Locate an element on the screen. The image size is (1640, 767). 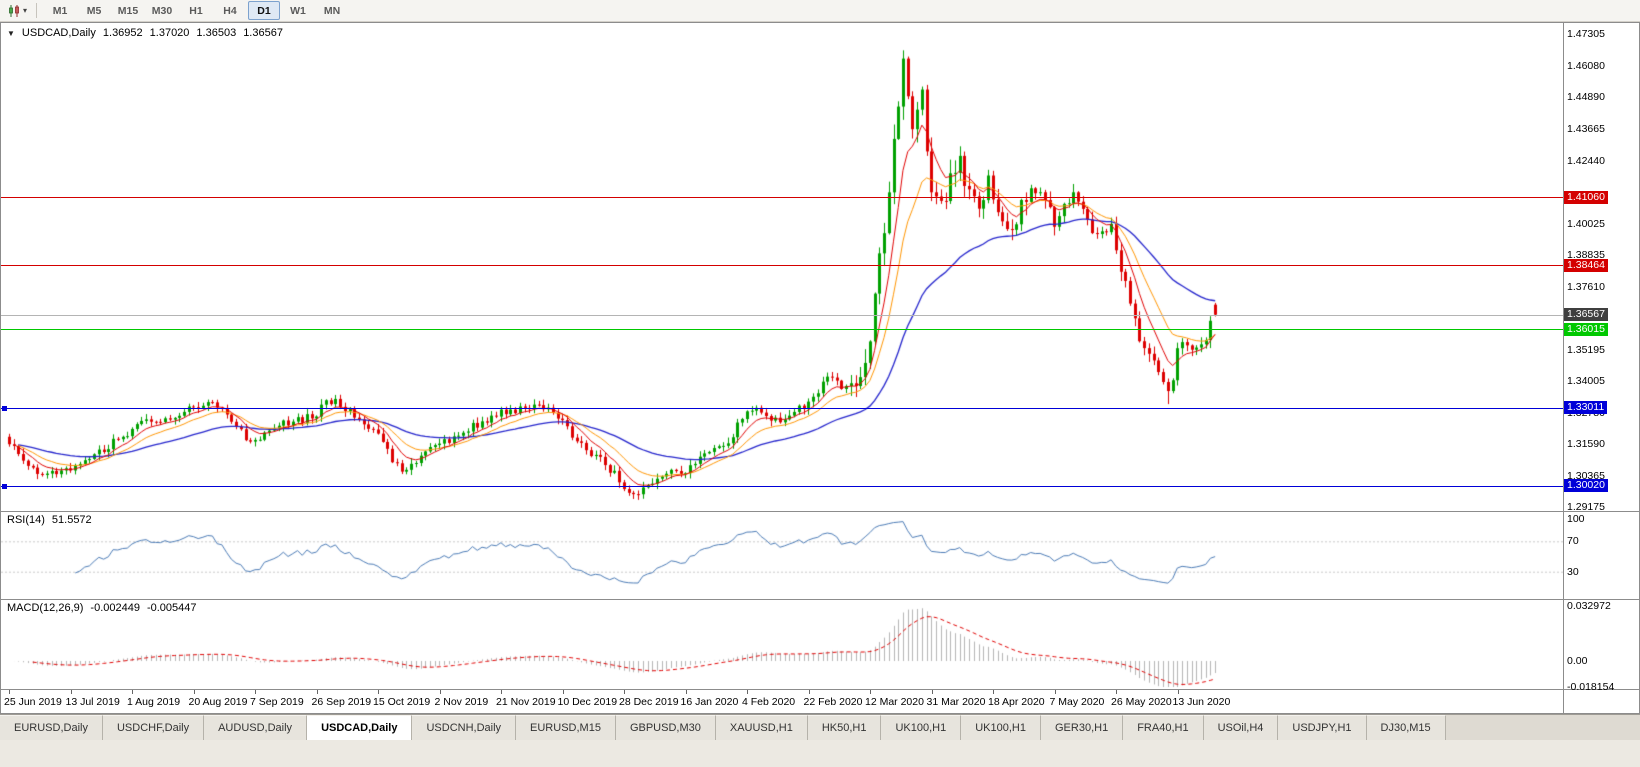
date-axis-label: 26 Sep 2019 is located at coordinates (341, 702).